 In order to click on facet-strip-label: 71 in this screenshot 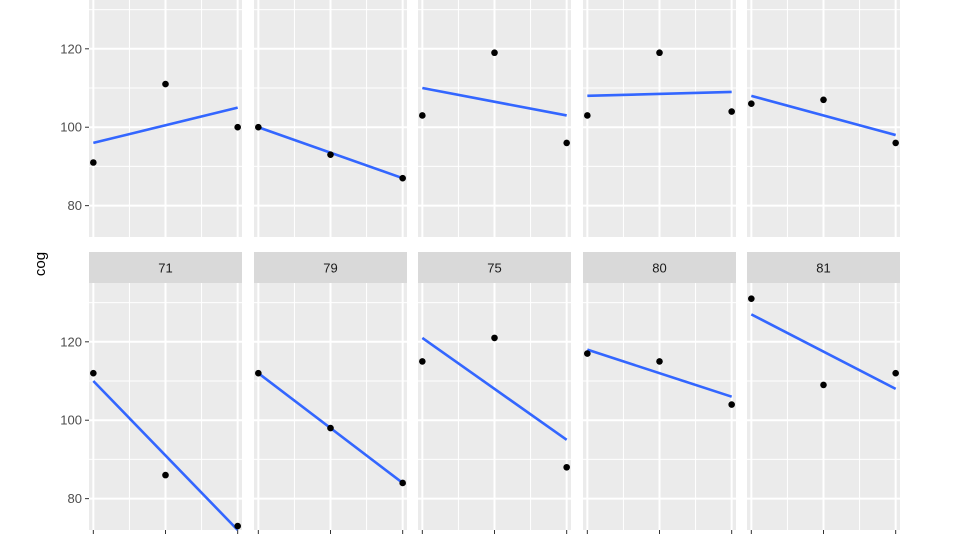, I will do `click(165, 268)`.